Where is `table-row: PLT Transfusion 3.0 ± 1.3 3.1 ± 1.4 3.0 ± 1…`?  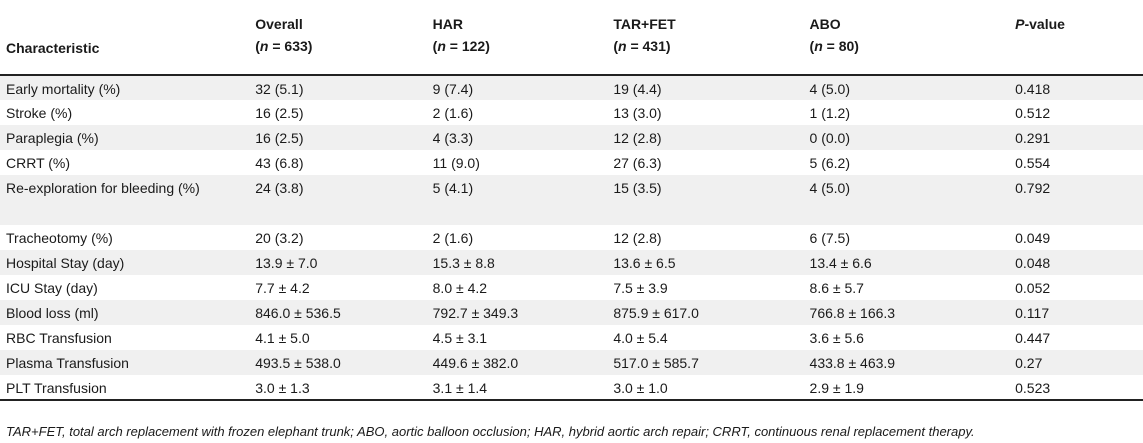 table-row: PLT Transfusion 3.0 ± 1.3 3.1 ± 1.4 3.0 ± 1… is located at coordinates (571, 388).